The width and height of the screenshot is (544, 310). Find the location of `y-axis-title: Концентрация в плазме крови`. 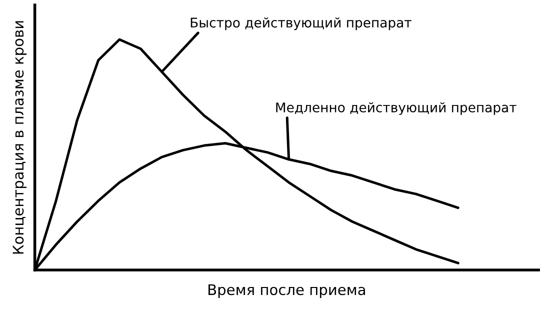

y-axis-title: Концентрация в плазме крови is located at coordinates (19, 137).